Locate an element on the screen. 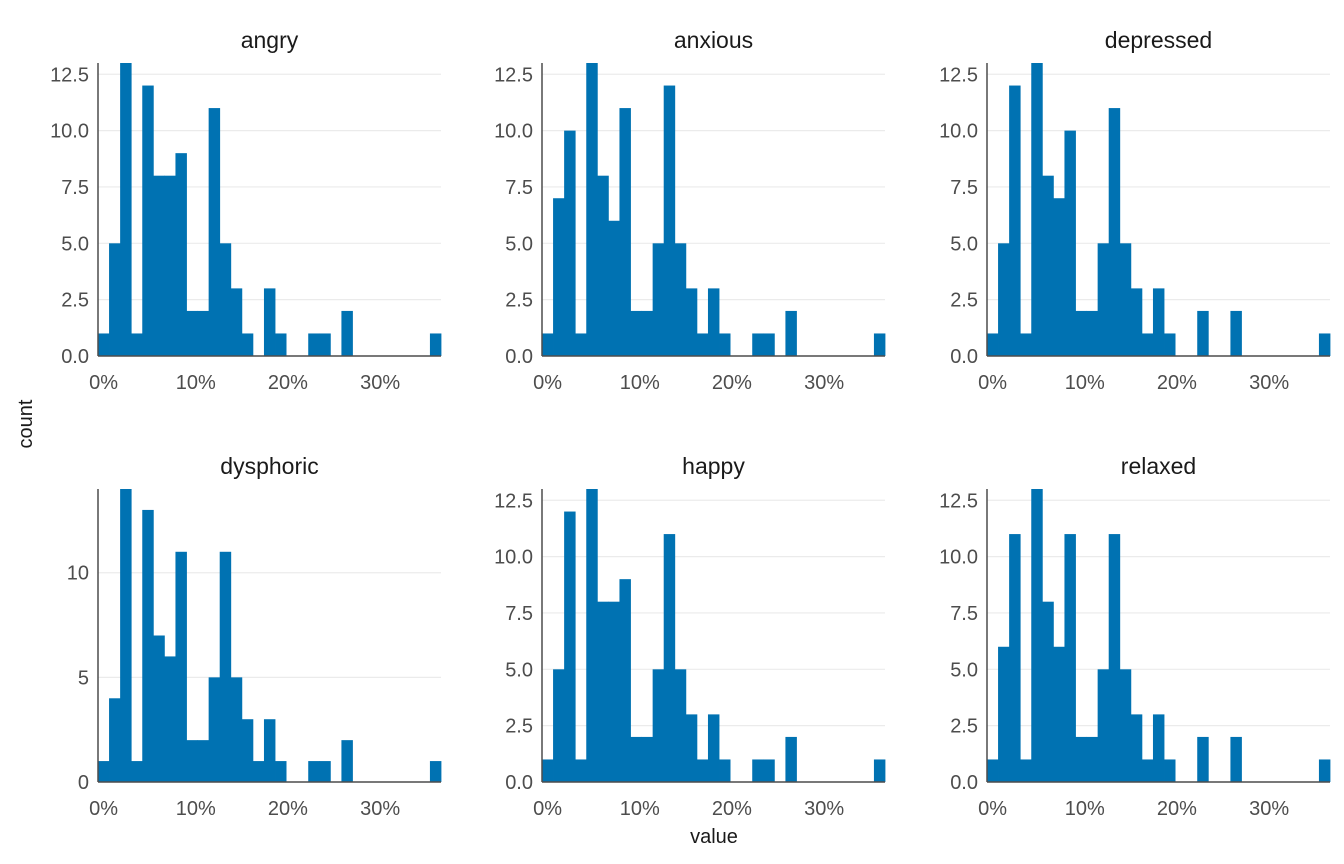 The height and width of the screenshot is (864, 1344). y-tick-label: 5 is located at coordinates (83, 678).